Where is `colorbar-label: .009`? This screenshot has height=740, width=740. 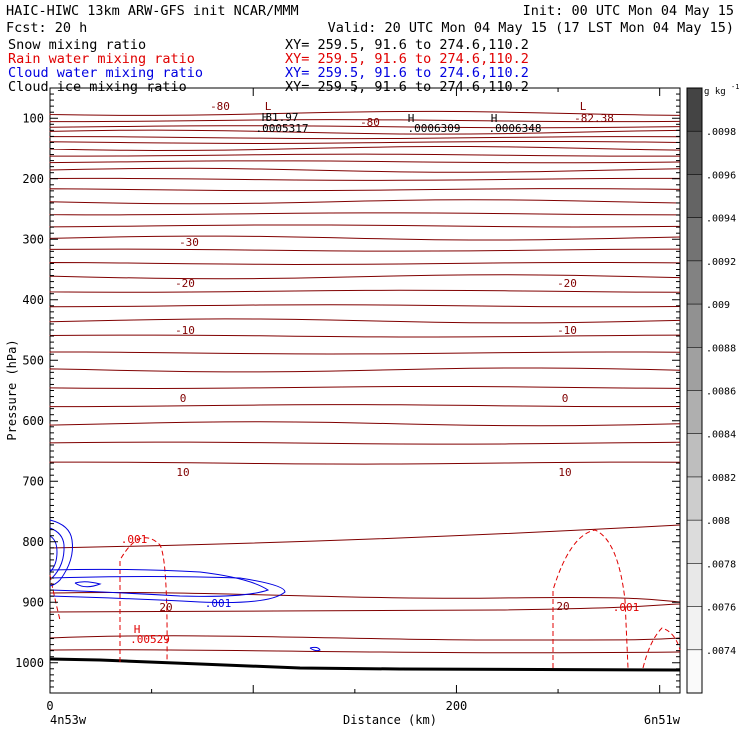
colorbar-label: .009 is located at coordinates (718, 305).